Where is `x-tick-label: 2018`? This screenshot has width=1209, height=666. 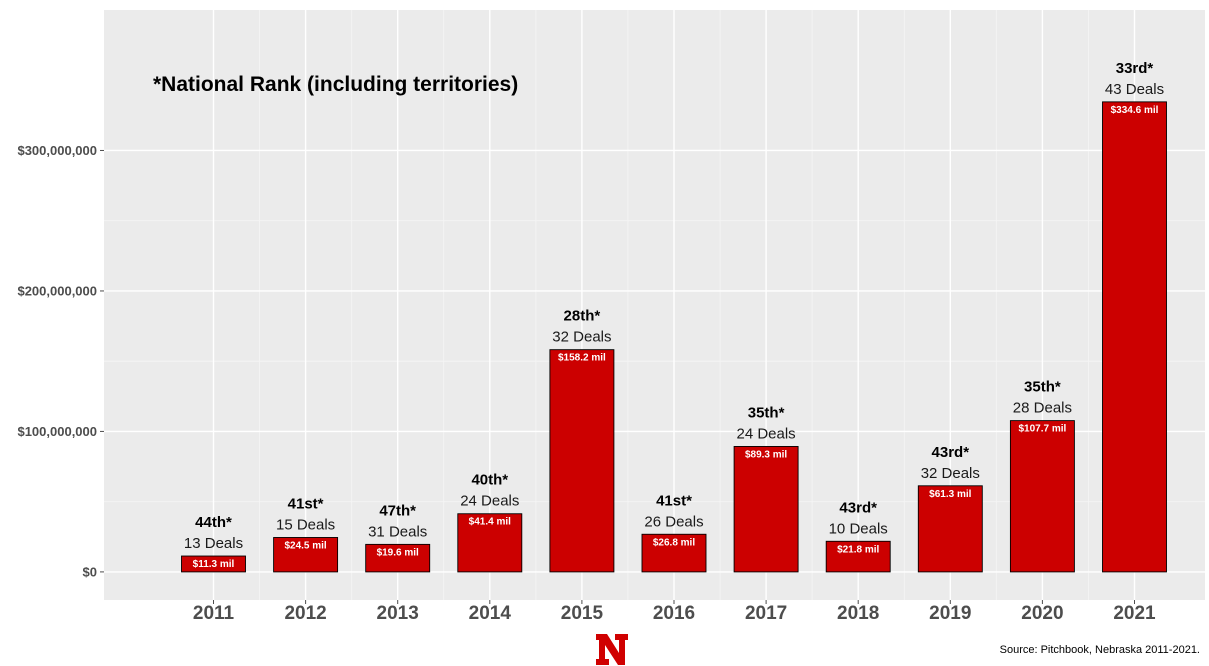 x-tick-label: 2018 is located at coordinates (858, 613).